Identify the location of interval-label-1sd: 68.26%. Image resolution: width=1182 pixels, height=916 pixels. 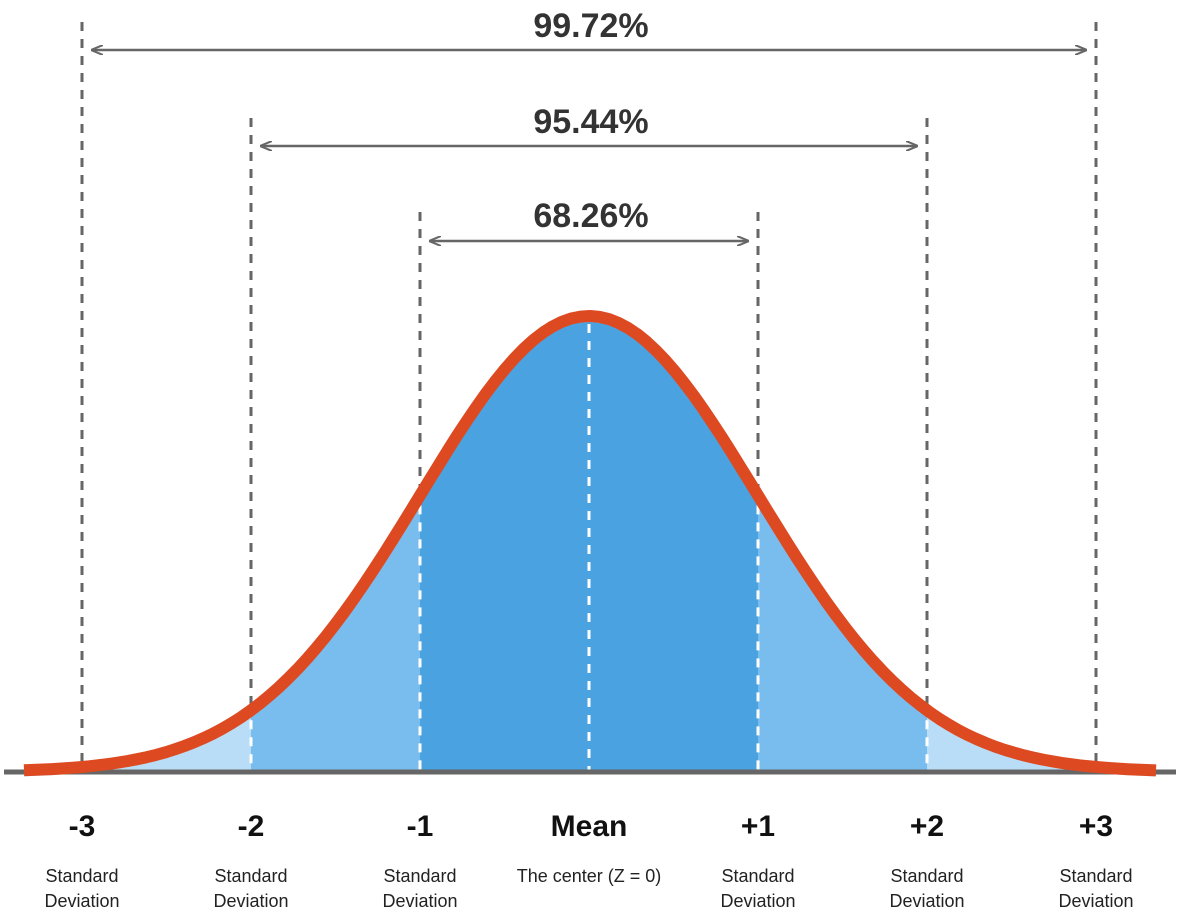
(590, 216).